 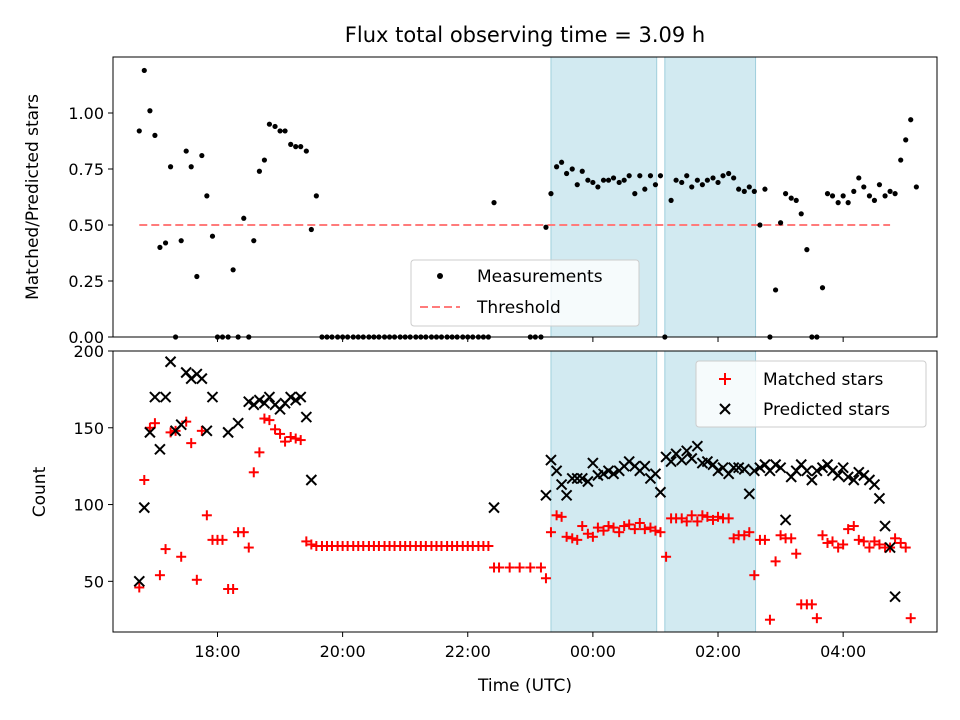 What do you see at coordinates (823, 380) in the screenshot?
I see `legend-matched-label: Matched stars` at bounding box center [823, 380].